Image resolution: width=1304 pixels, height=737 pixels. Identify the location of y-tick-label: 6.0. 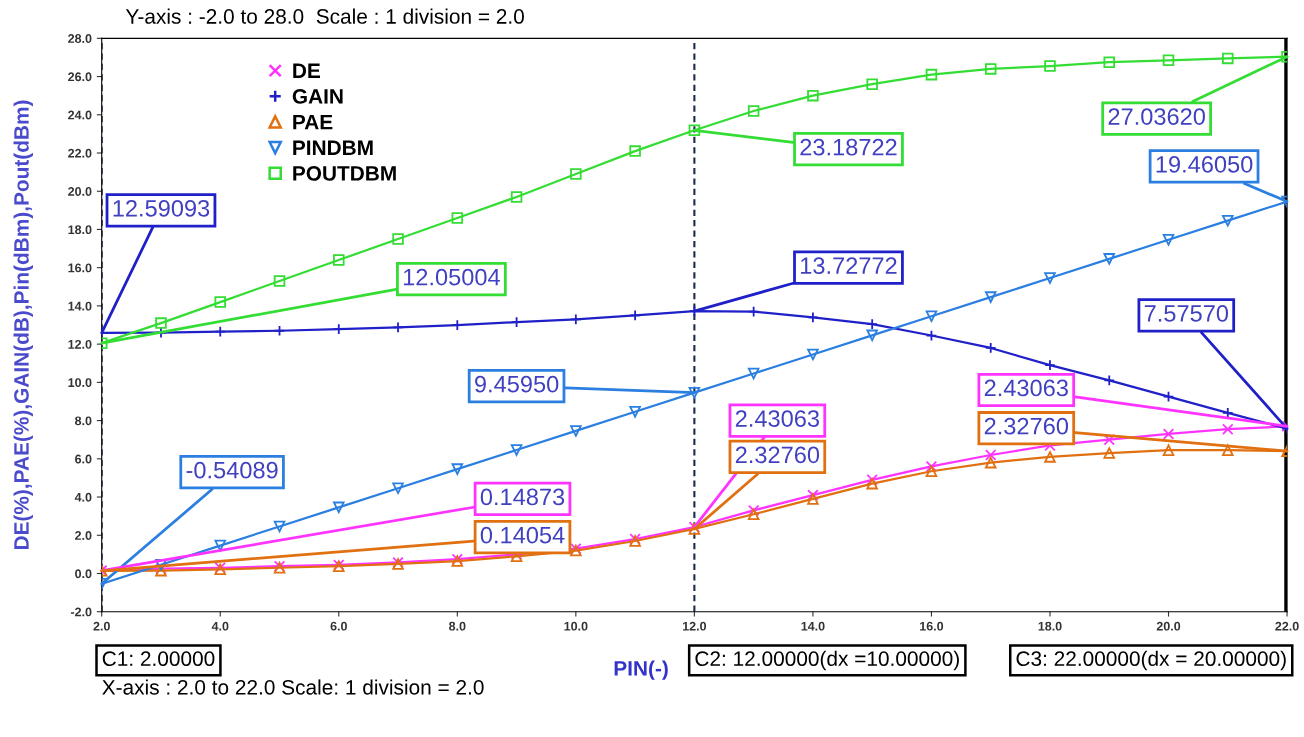
(83, 459).